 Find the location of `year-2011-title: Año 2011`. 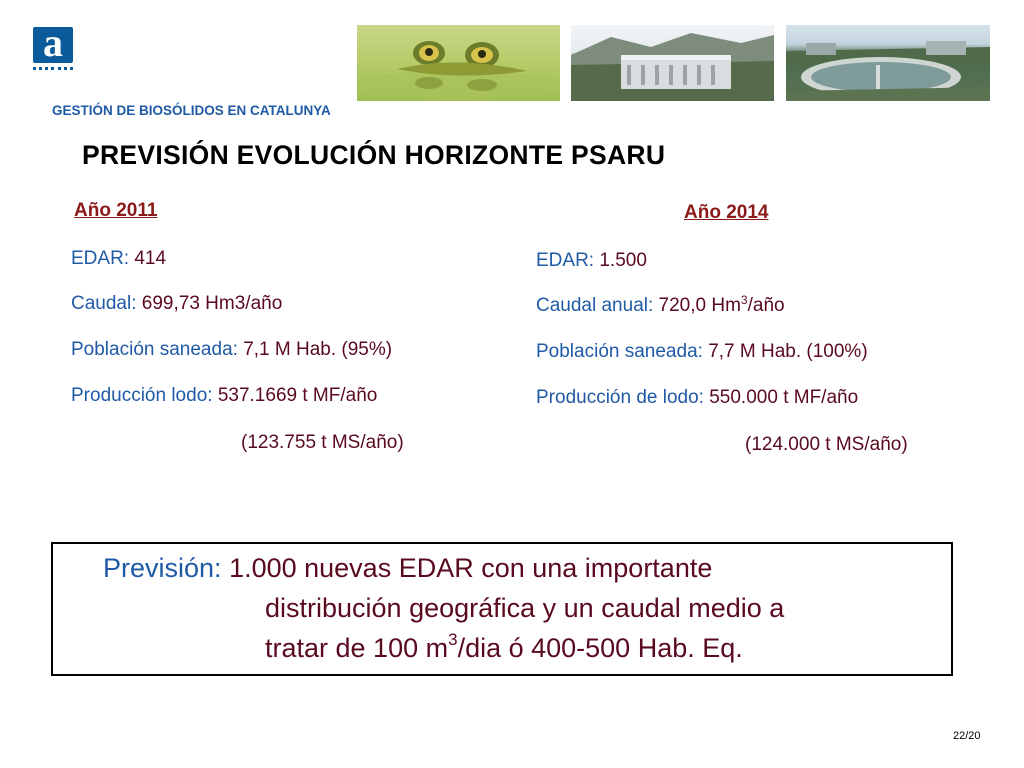

year-2011-title: Año 2011 is located at coordinates (116, 210).